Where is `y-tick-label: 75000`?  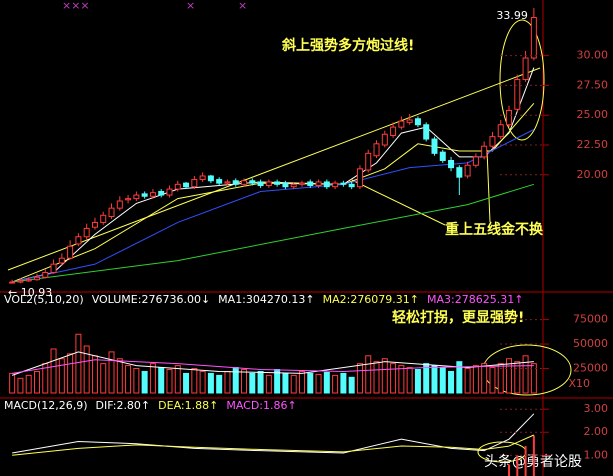 y-tick-label: 75000 is located at coordinates (590, 319).